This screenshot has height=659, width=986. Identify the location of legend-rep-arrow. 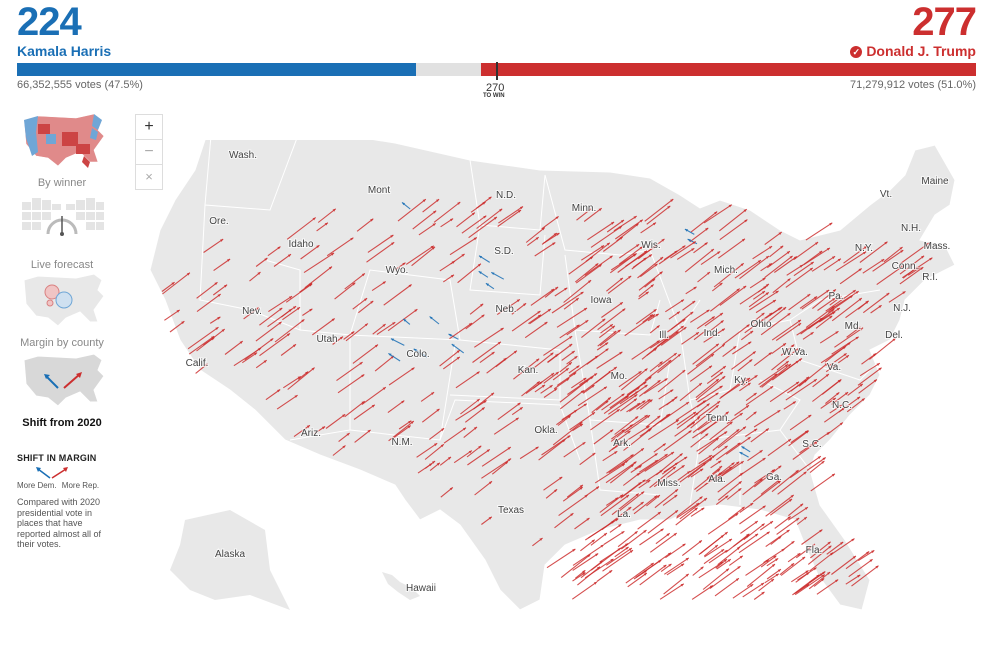
(59, 473).